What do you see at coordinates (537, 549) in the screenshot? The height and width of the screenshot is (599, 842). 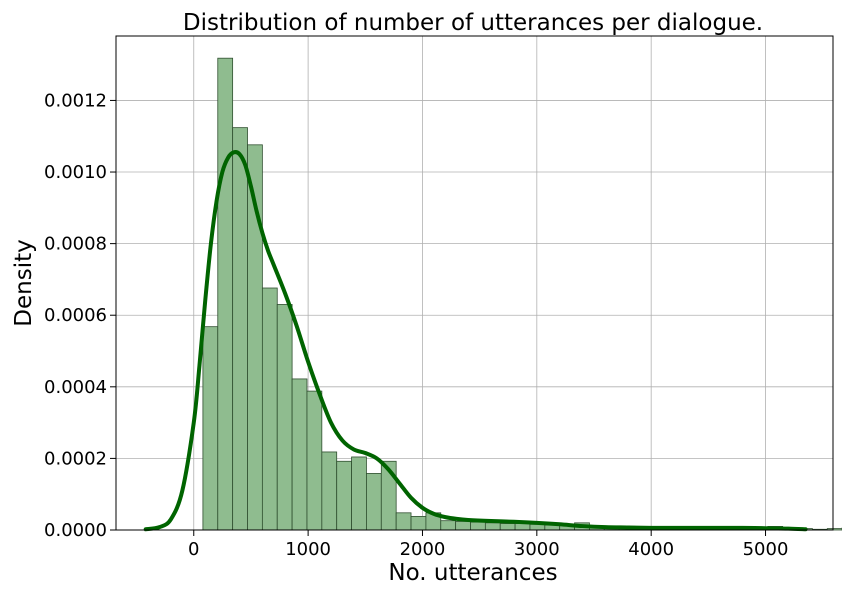 I see `x-tick-label: 3000` at bounding box center [537, 549].